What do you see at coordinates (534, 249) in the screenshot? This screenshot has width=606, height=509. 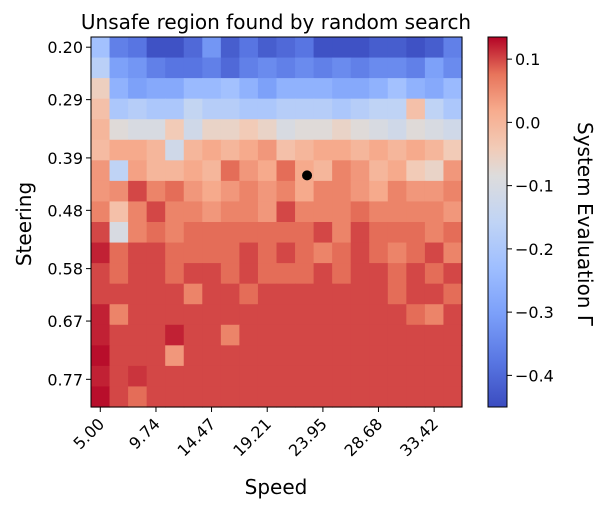 I see `colorbar-tick-label: −0.2` at bounding box center [534, 249].